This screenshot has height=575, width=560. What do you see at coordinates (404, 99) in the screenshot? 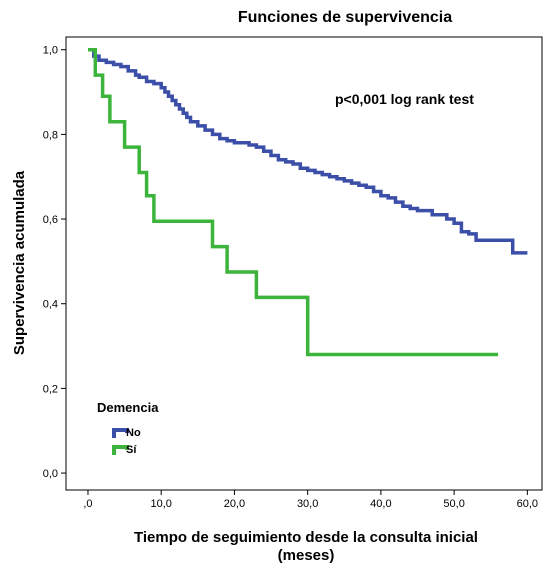
I see `log-rank-annotation: p<0,001 log rank test` at bounding box center [404, 99].